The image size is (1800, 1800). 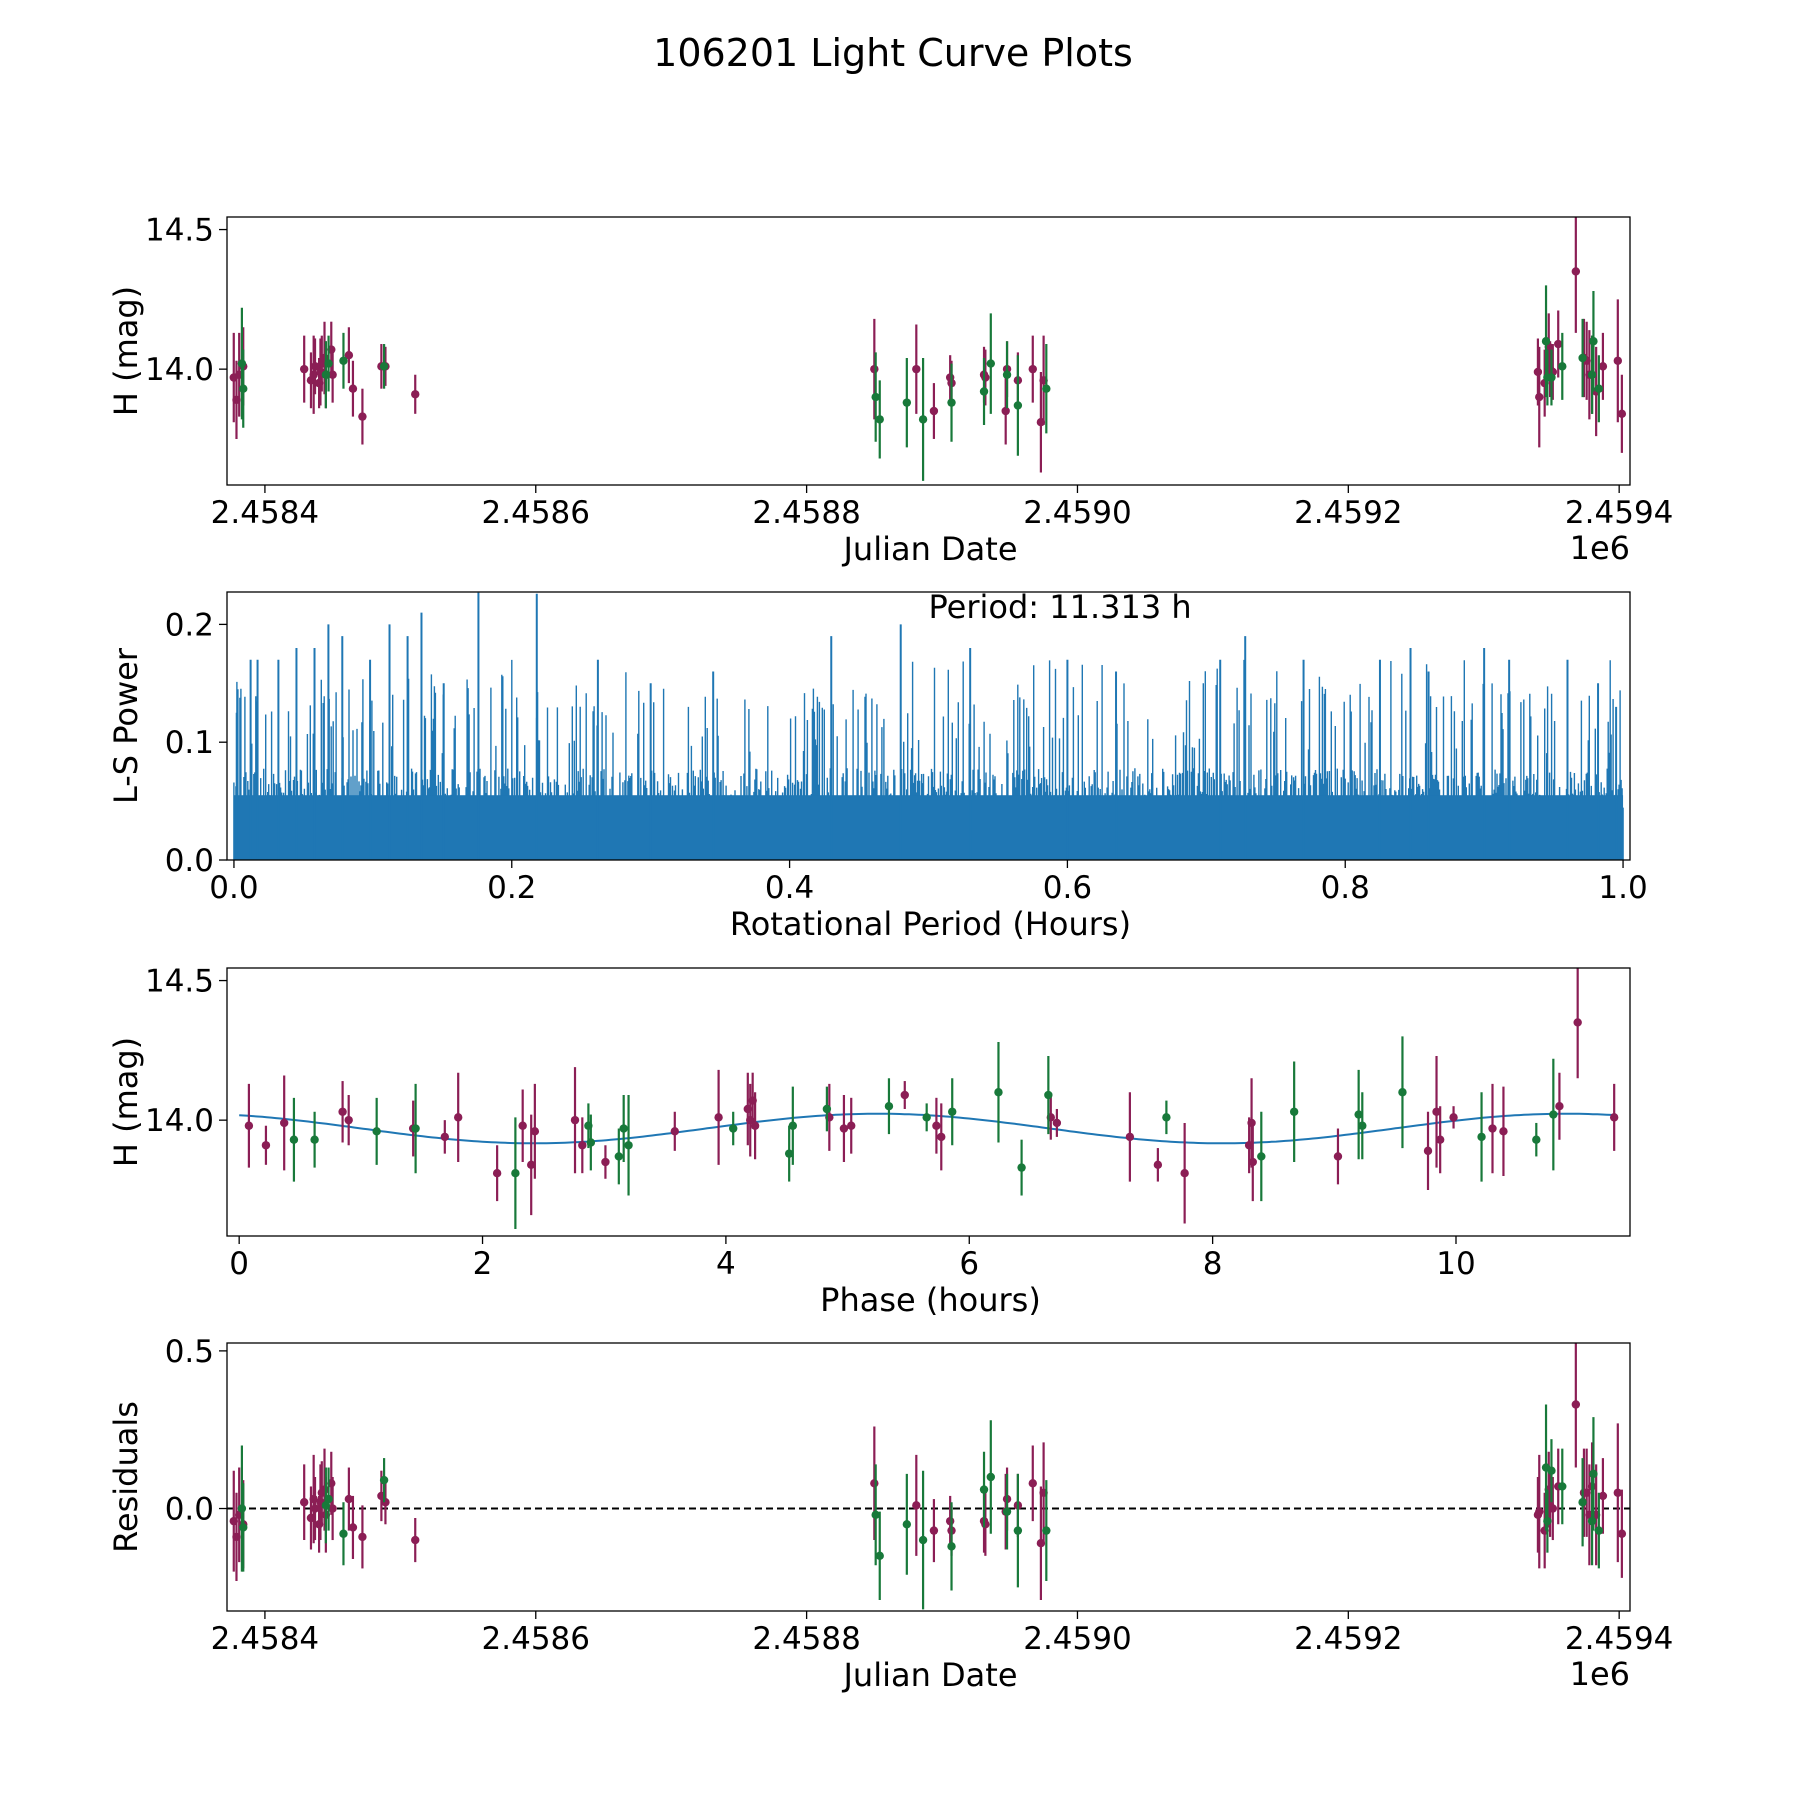 I want to click on resid-axes-frame, so click(x=928, y=1477).